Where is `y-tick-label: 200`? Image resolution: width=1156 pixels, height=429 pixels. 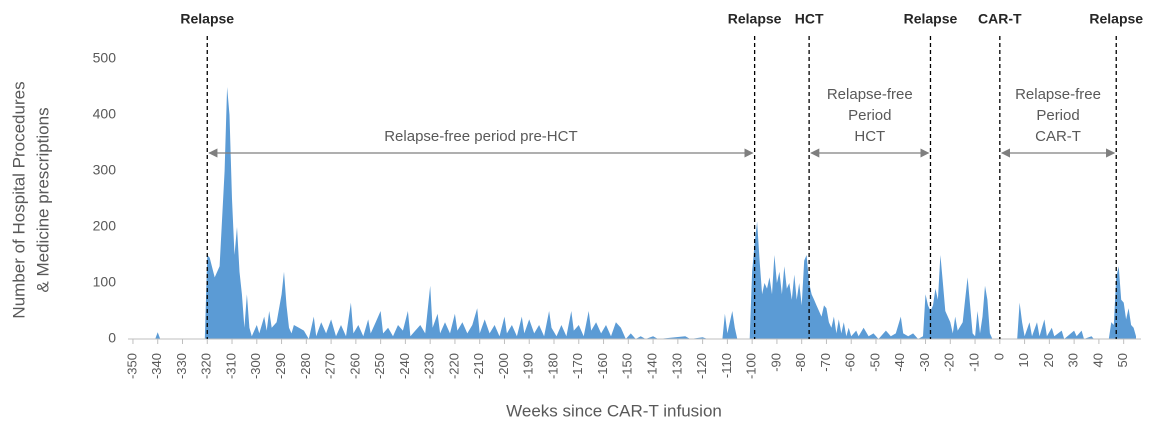 y-tick-label: 200 is located at coordinates (105, 226).